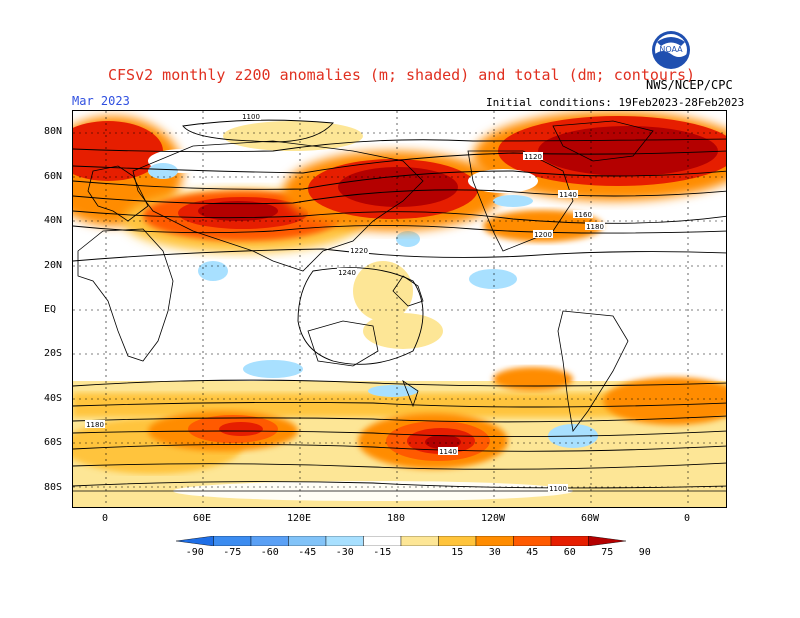 The height and width of the screenshot is (618, 800). I want to click on svg-text: 1160, so click(583, 215).